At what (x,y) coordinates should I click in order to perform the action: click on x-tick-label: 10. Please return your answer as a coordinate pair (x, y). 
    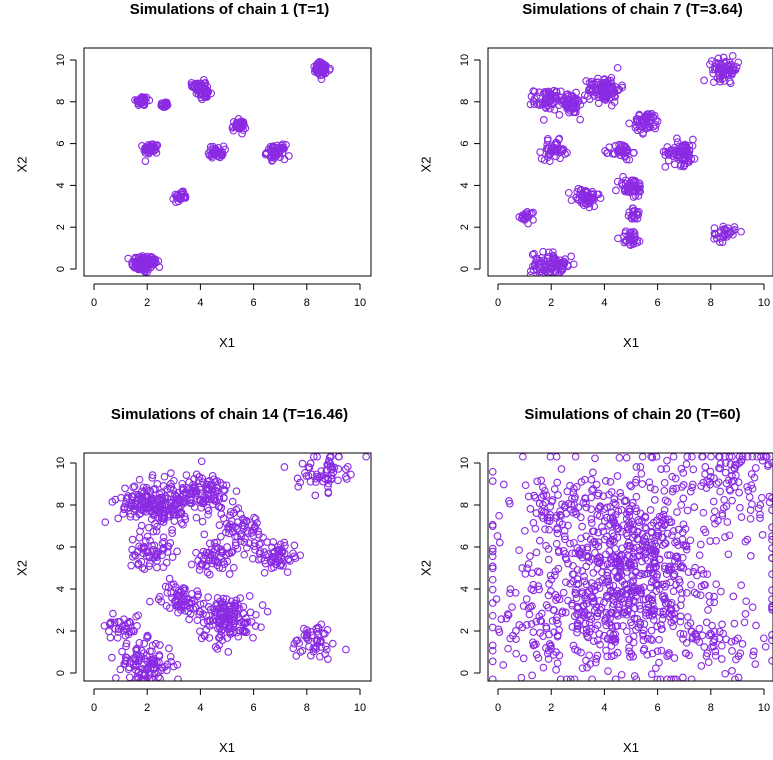
    Looking at the image, I should click on (360, 708).